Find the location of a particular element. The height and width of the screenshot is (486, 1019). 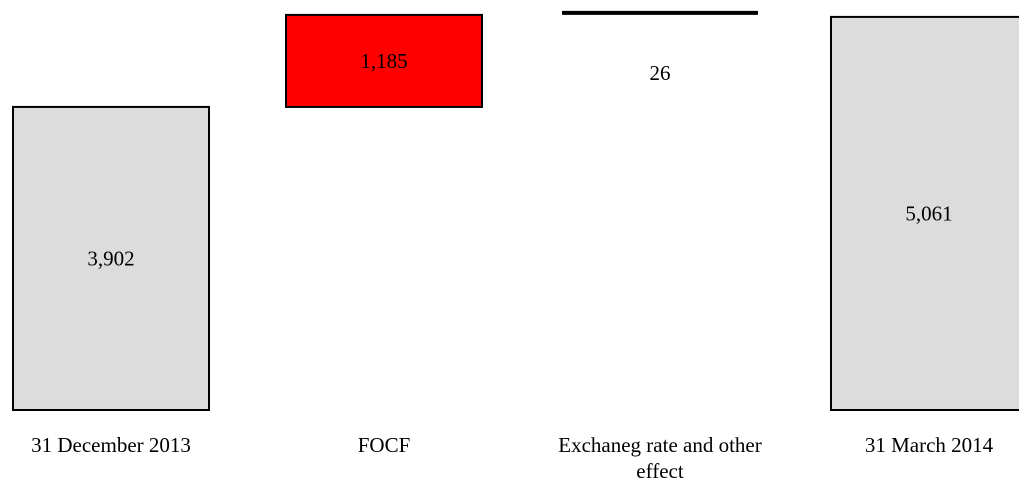

value-label-31-december-2013: 3,902 is located at coordinates (110, 258).